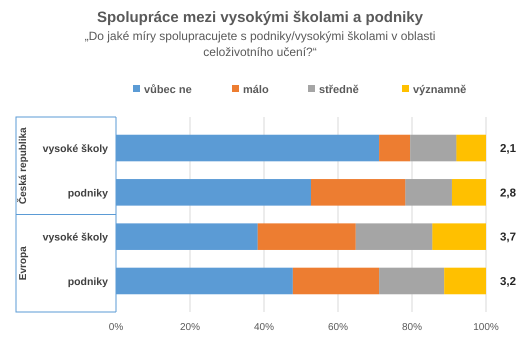  Describe the element at coordinates (190, 327) in the screenshot. I see `x-tick-label: 20%` at that location.